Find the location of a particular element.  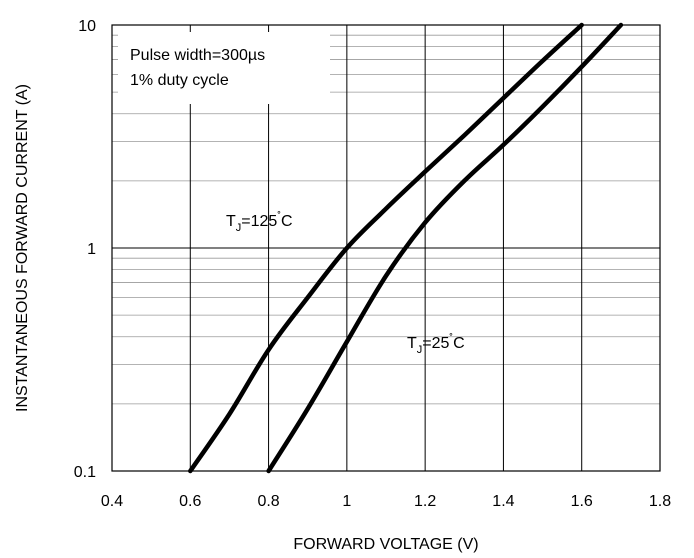

x-tick-label: 1.8 is located at coordinates (660, 501).